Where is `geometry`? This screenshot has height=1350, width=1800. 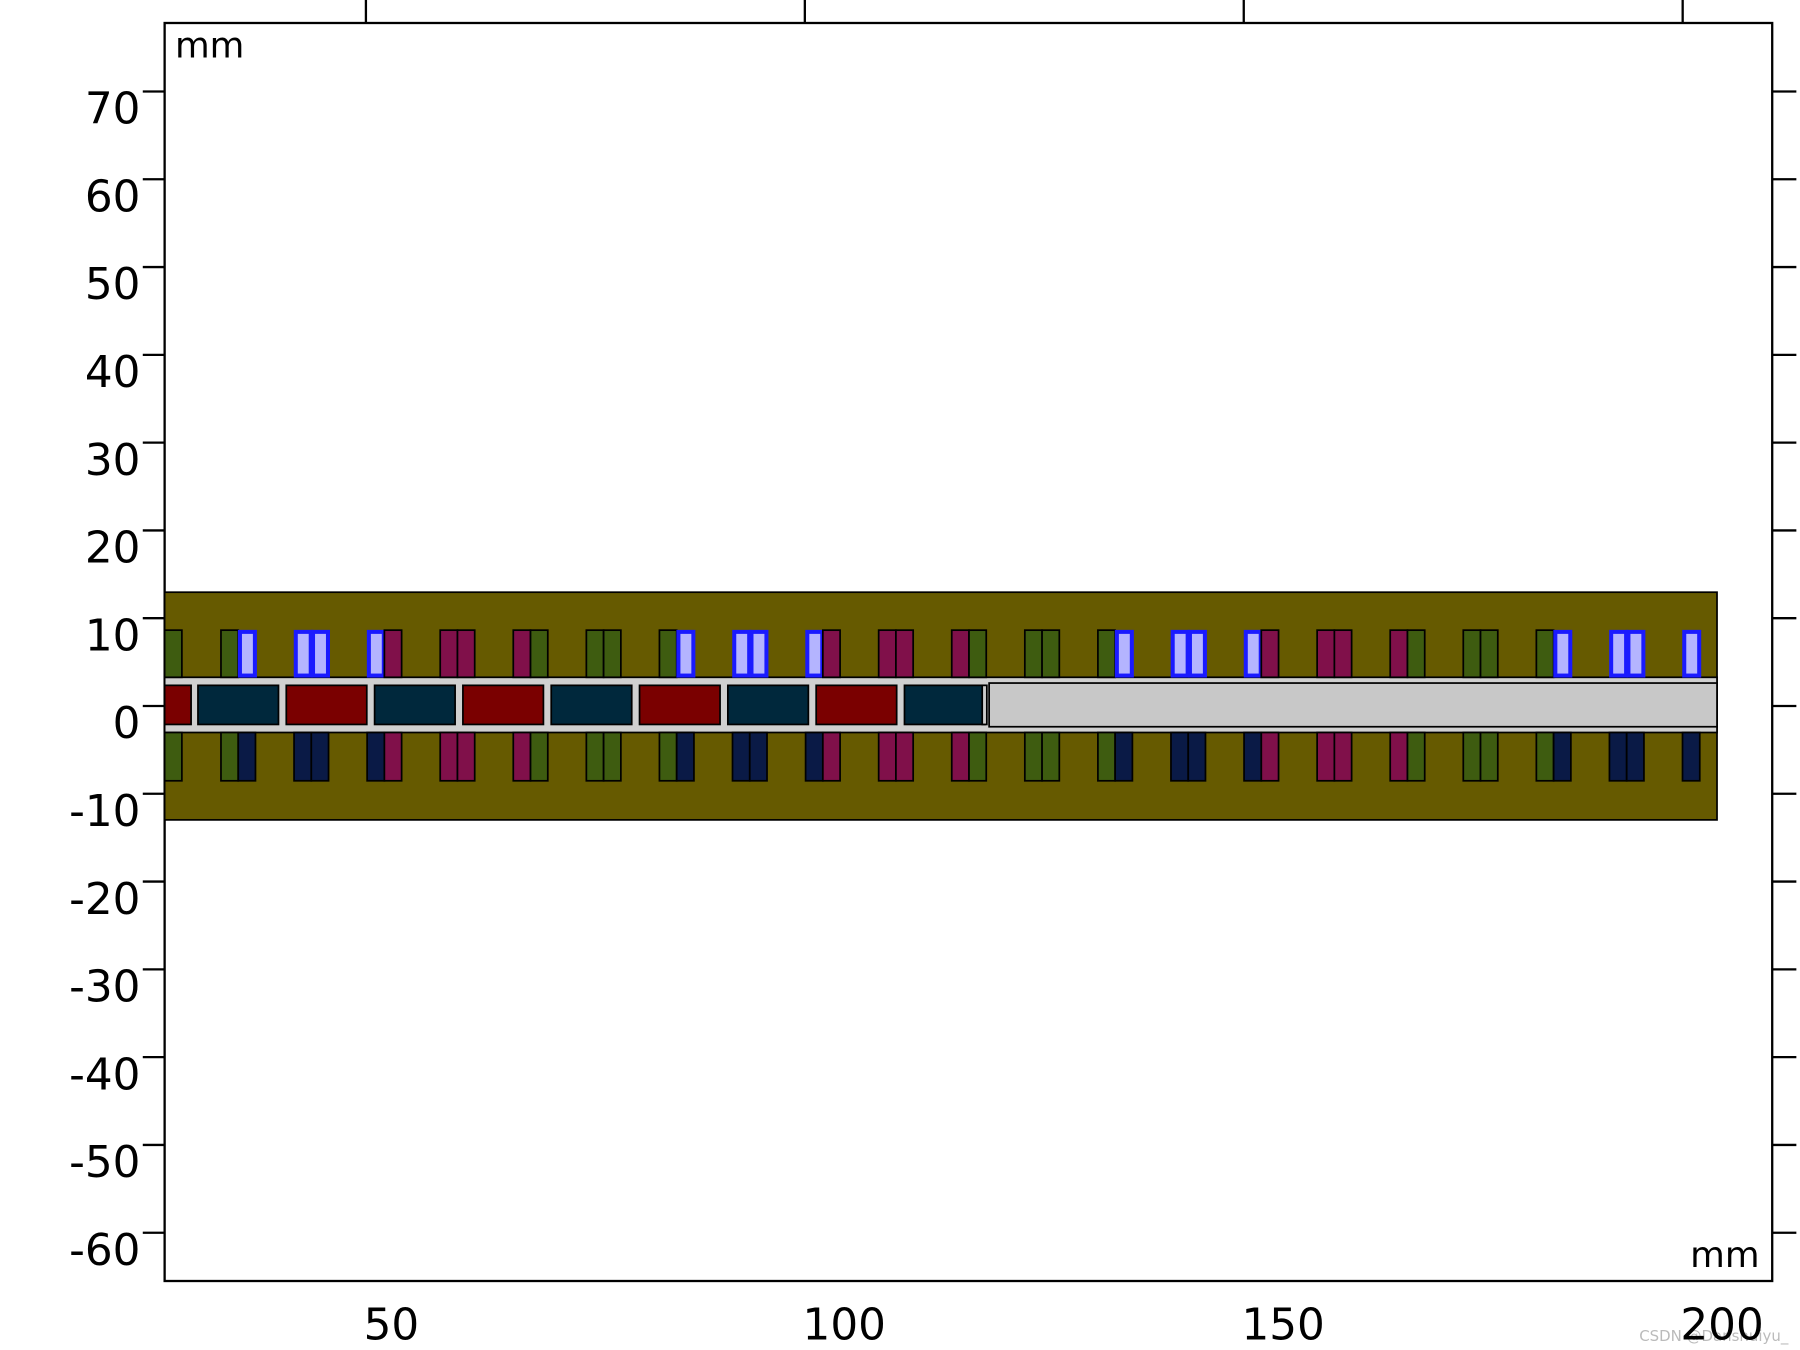
geometry is located at coordinates (940, 706).